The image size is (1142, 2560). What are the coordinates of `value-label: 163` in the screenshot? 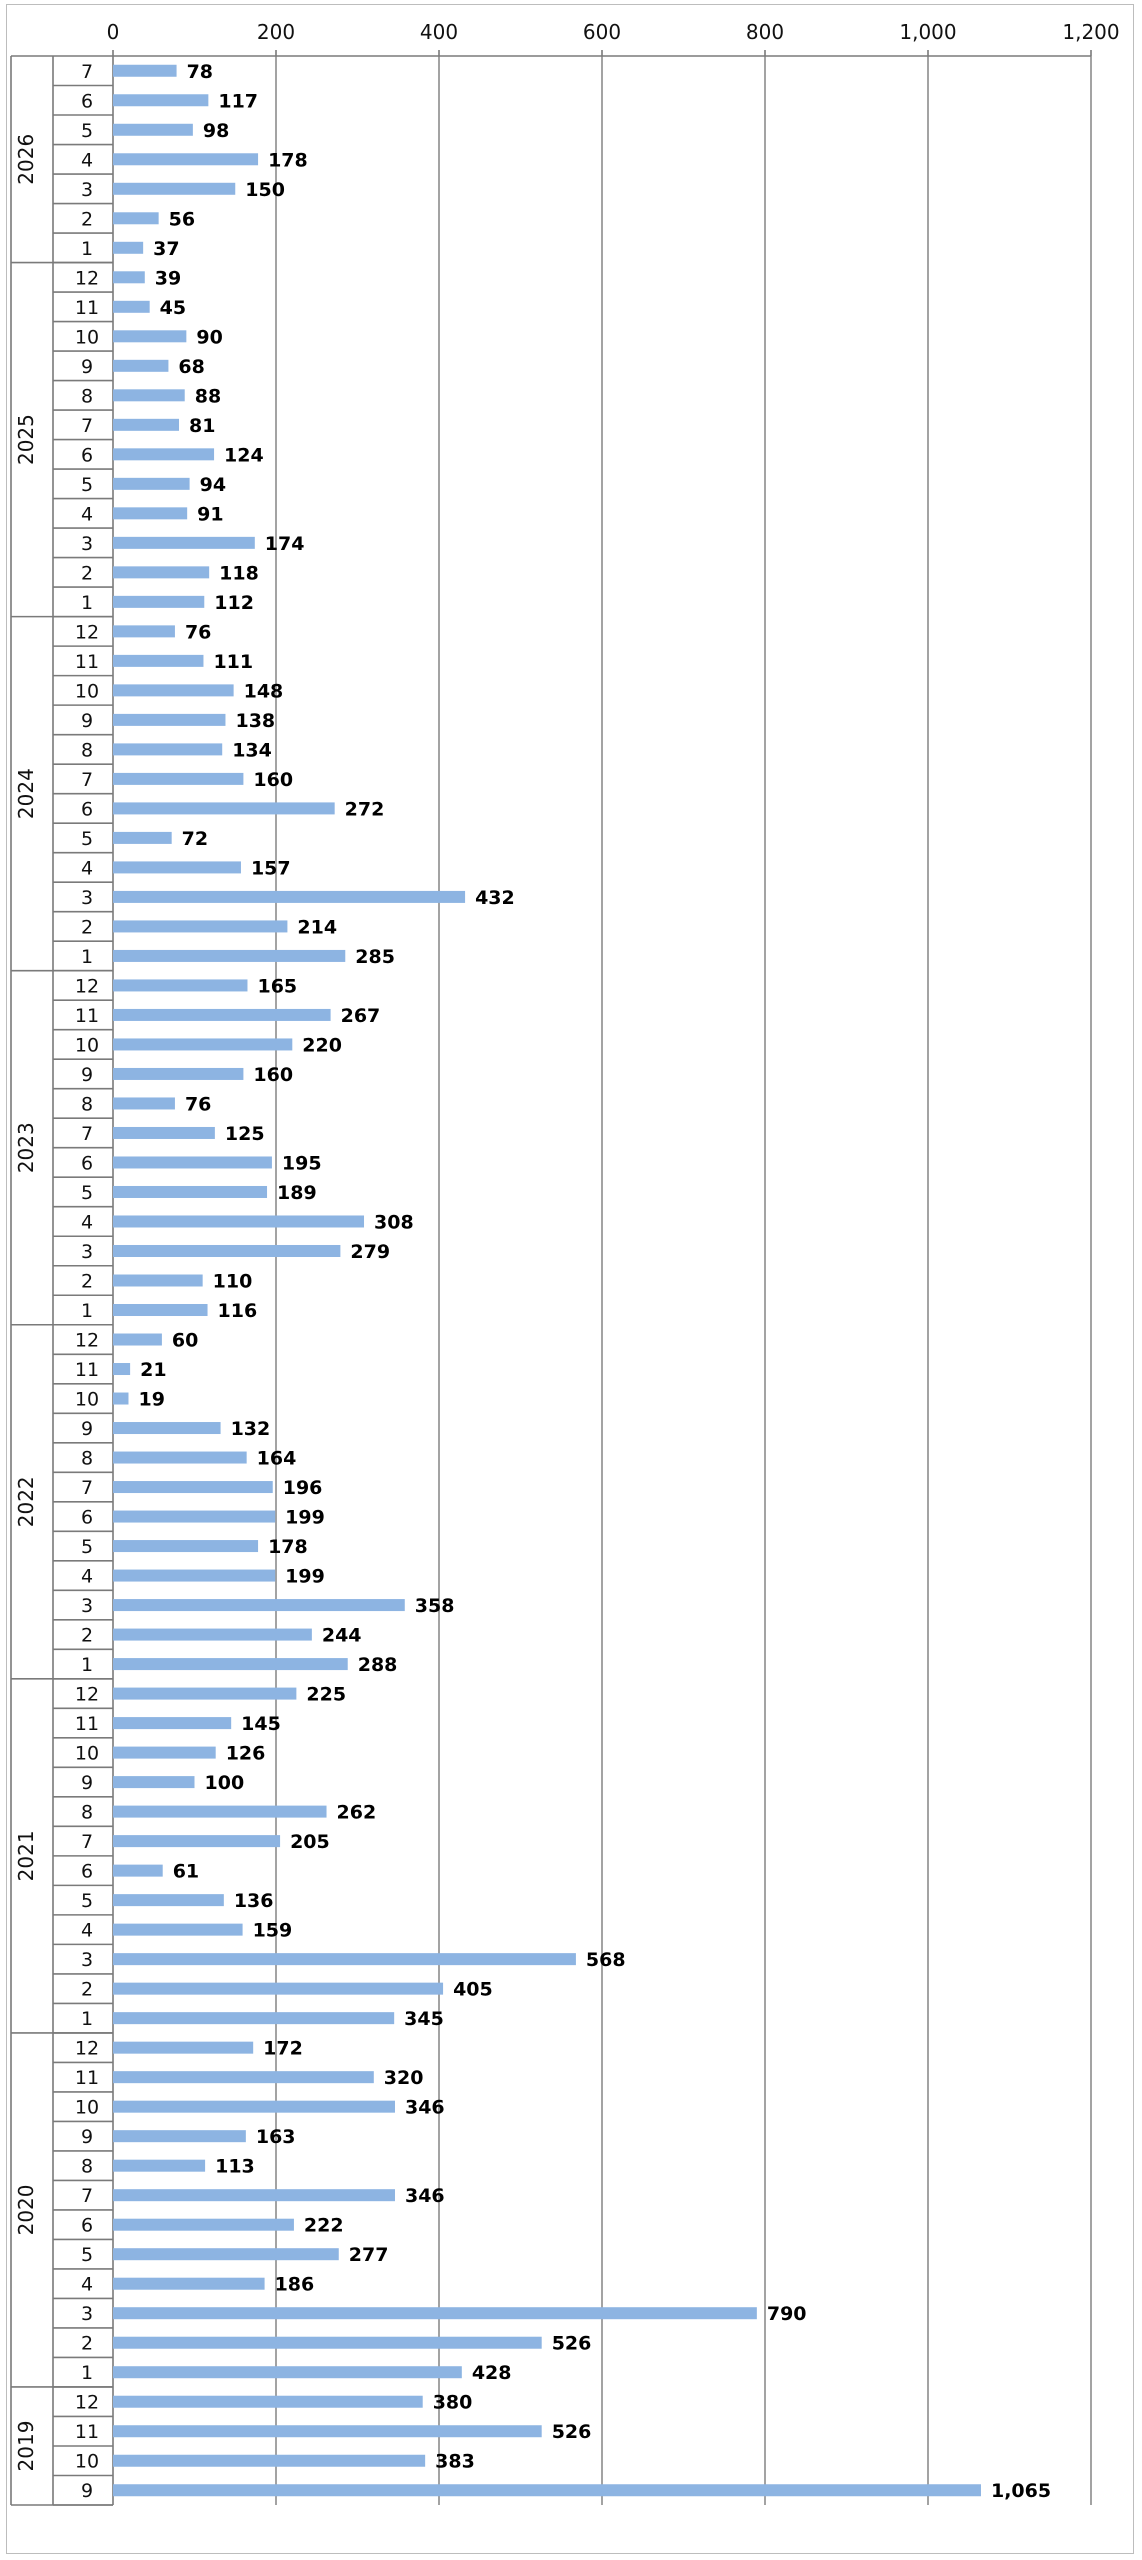 It's located at (276, 2137).